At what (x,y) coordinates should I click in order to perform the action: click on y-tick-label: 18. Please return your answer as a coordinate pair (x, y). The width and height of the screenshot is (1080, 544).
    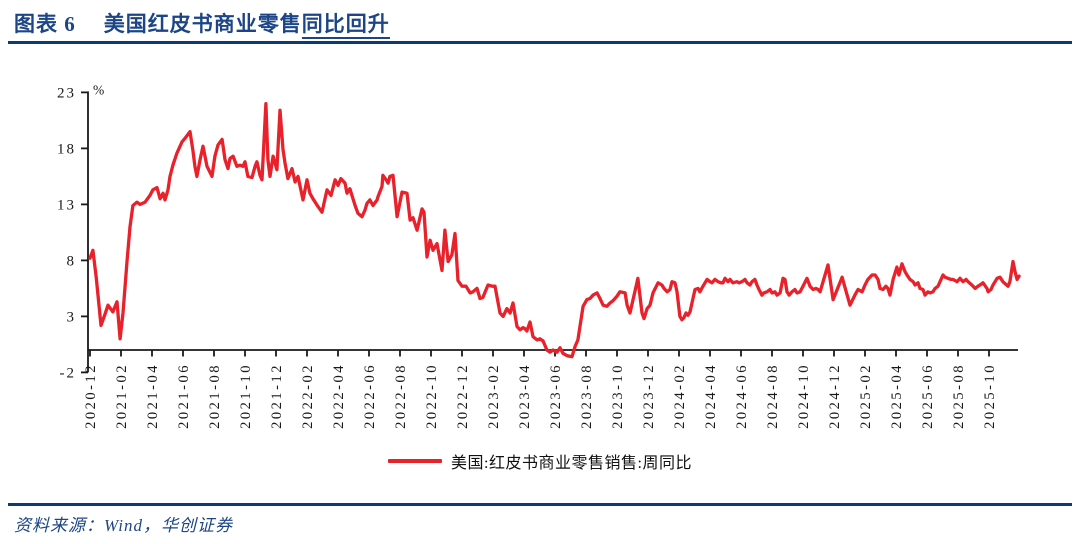
    Looking at the image, I should click on (66, 149).